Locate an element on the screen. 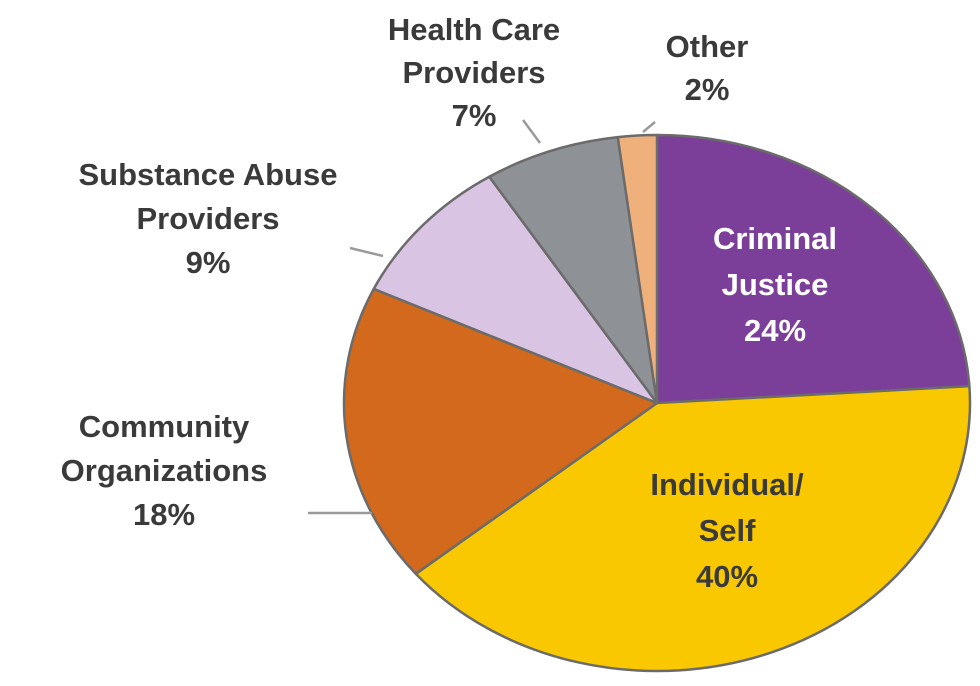  slice-category-label: Self is located at coordinates (728, 530).